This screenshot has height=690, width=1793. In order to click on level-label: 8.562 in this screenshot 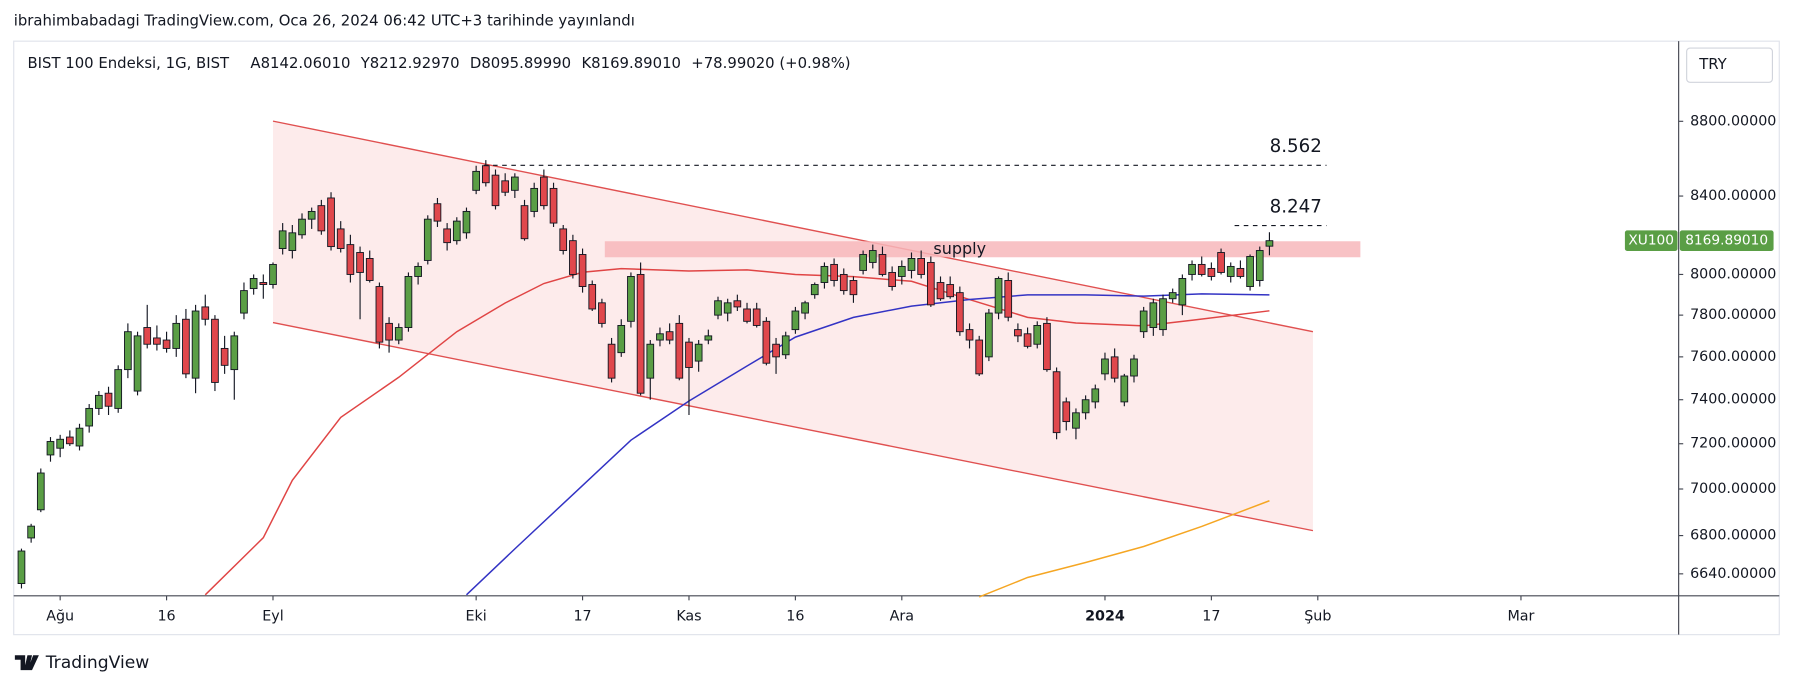, I will do `click(1296, 146)`.